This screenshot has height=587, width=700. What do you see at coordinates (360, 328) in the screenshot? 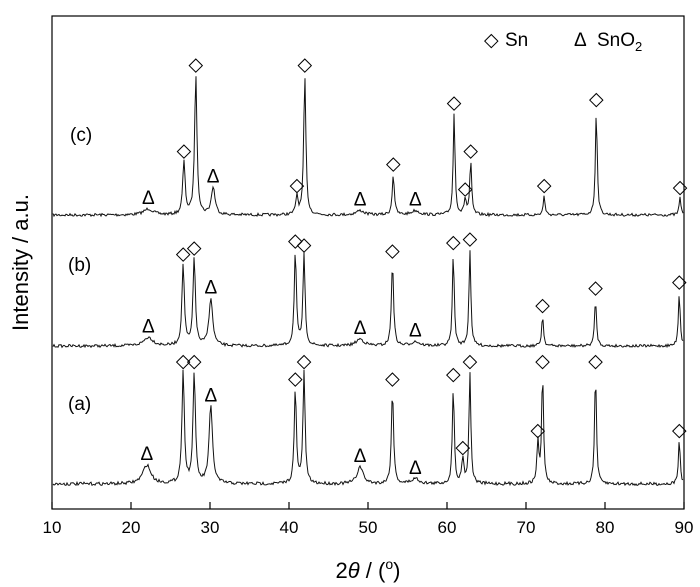
I see `sno2-marker-1-6: Δ` at bounding box center [360, 328].